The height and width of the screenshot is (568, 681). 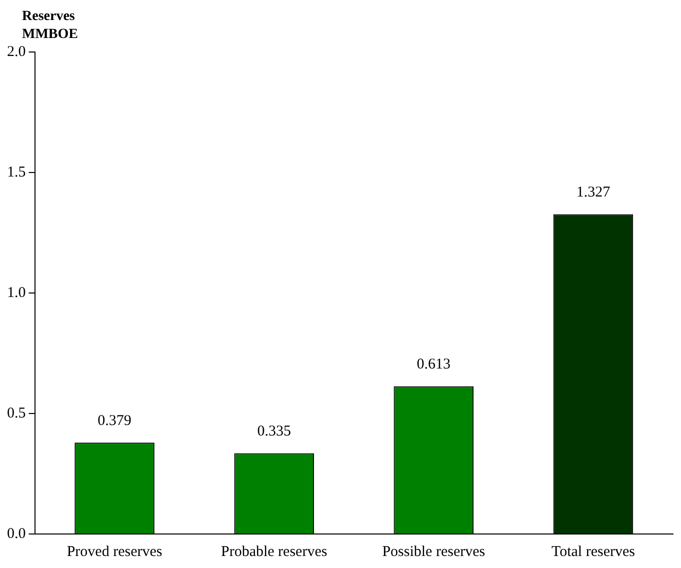 What do you see at coordinates (16, 413) in the screenshot?
I see `y-tick-label: 0.5` at bounding box center [16, 413].